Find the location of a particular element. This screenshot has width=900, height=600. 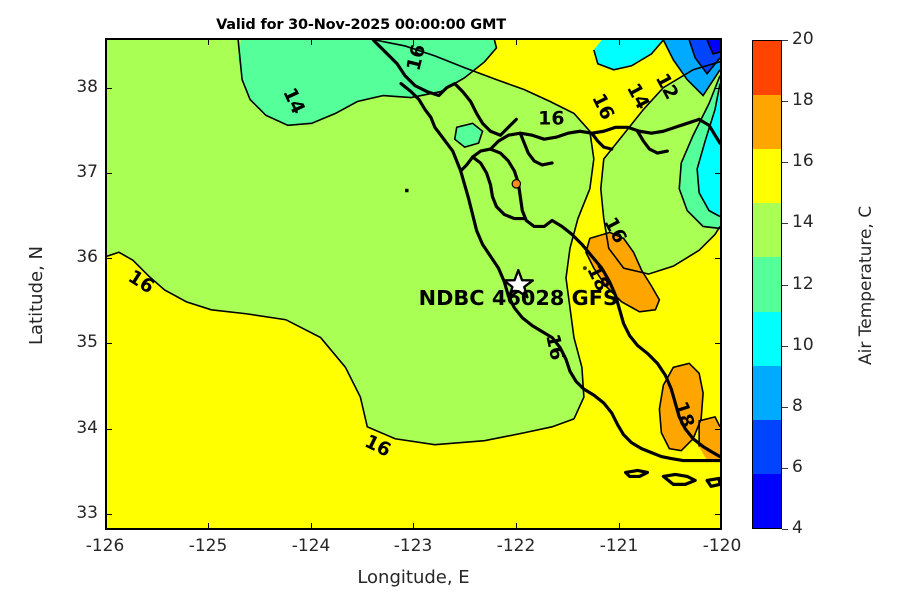

contour-label-16-south-coast: 16 is located at coordinates (554, 347).